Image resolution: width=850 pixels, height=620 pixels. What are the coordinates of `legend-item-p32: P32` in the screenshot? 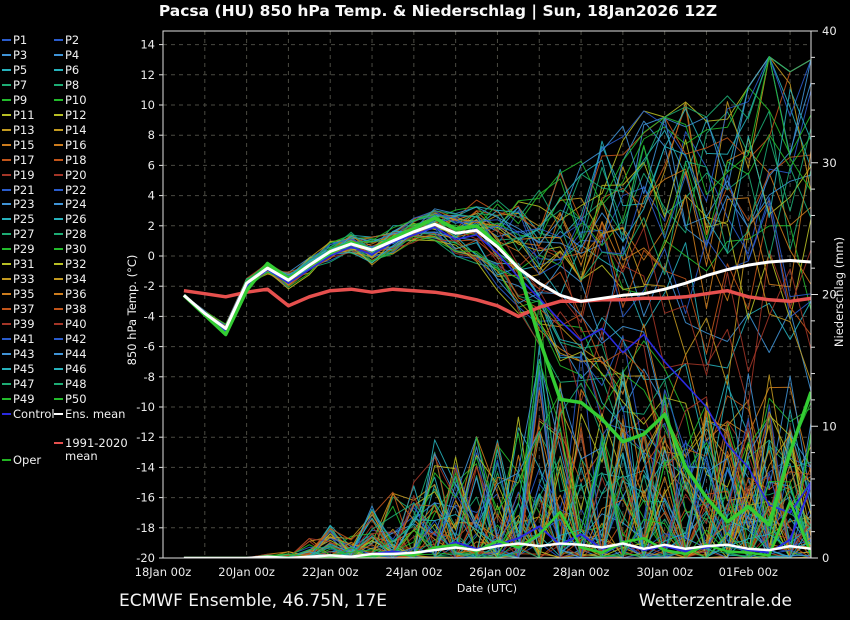 It's located at (70, 264).